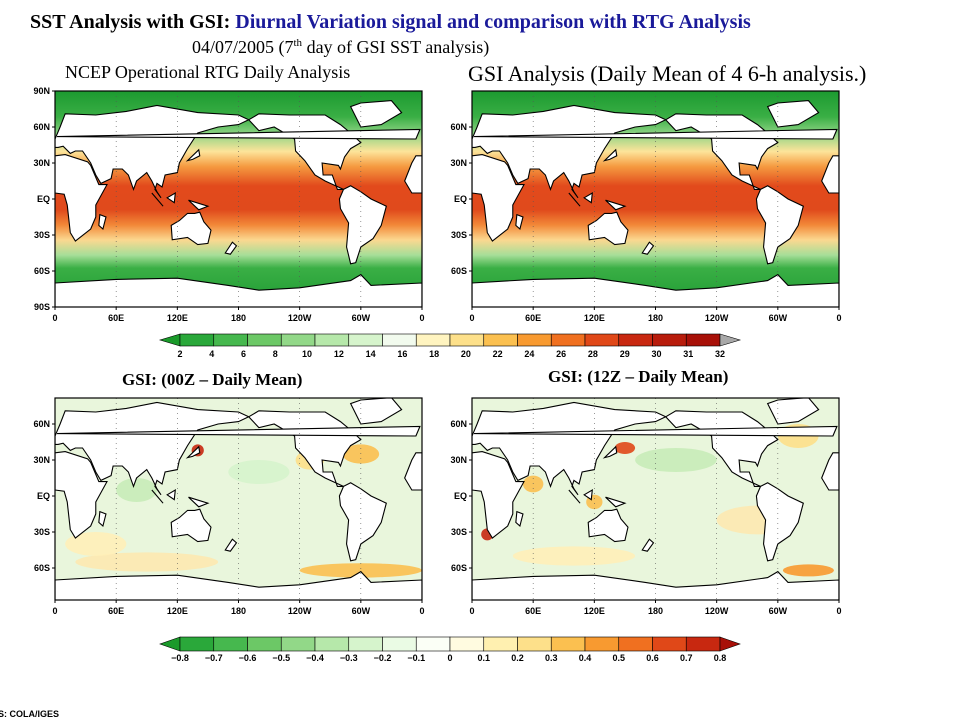  Describe the element at coordinates (383, 658) in the screenshot. I see `colorbar-label: −0.2` at that location.